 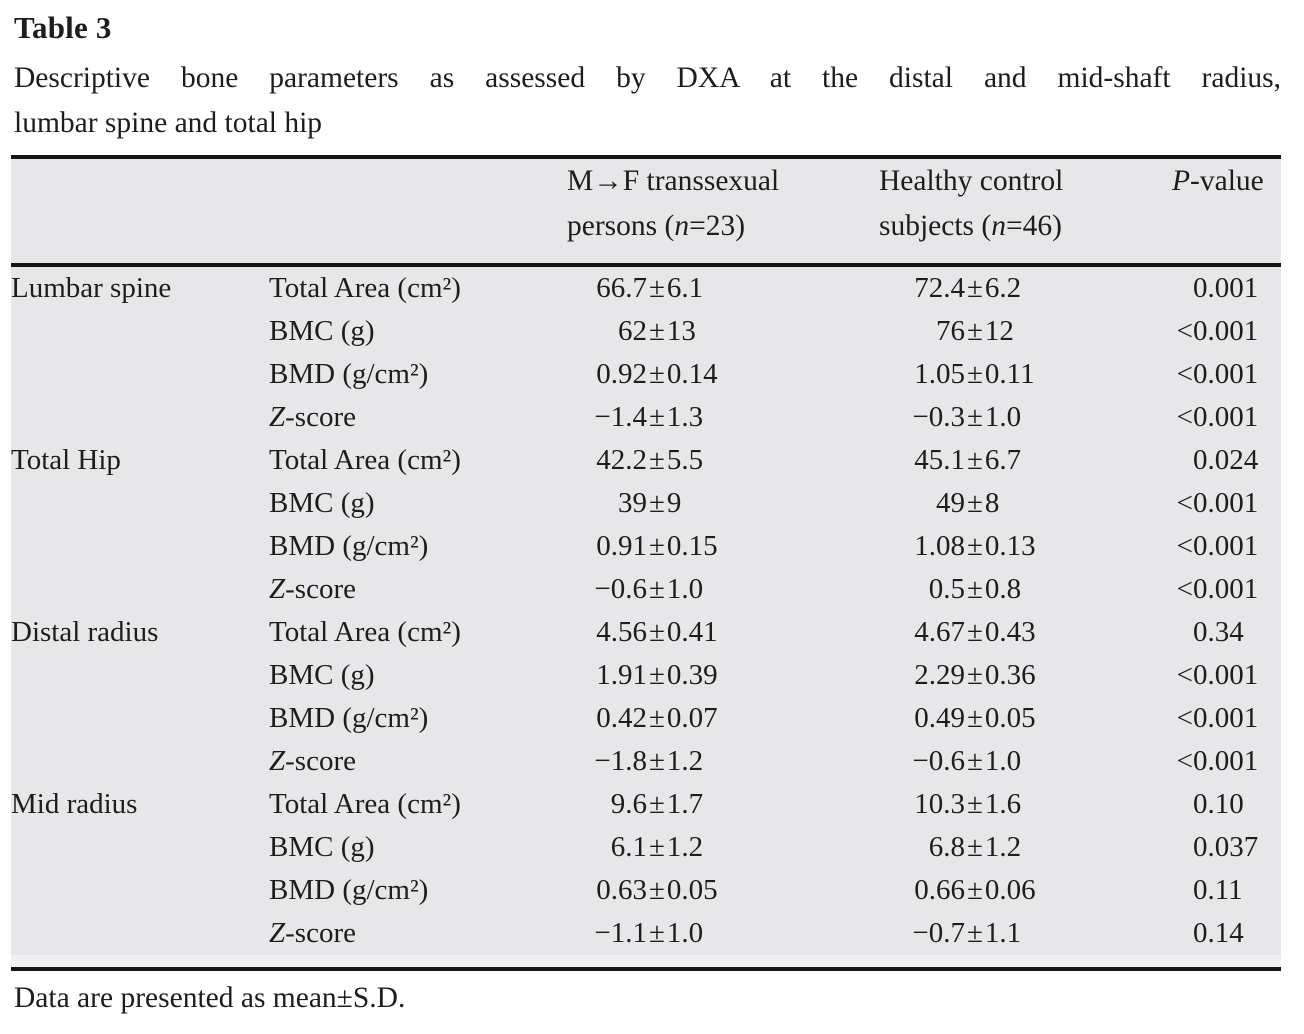 I want to click on transsexual-mean-value: 9.6, so click(x=628, y=804).